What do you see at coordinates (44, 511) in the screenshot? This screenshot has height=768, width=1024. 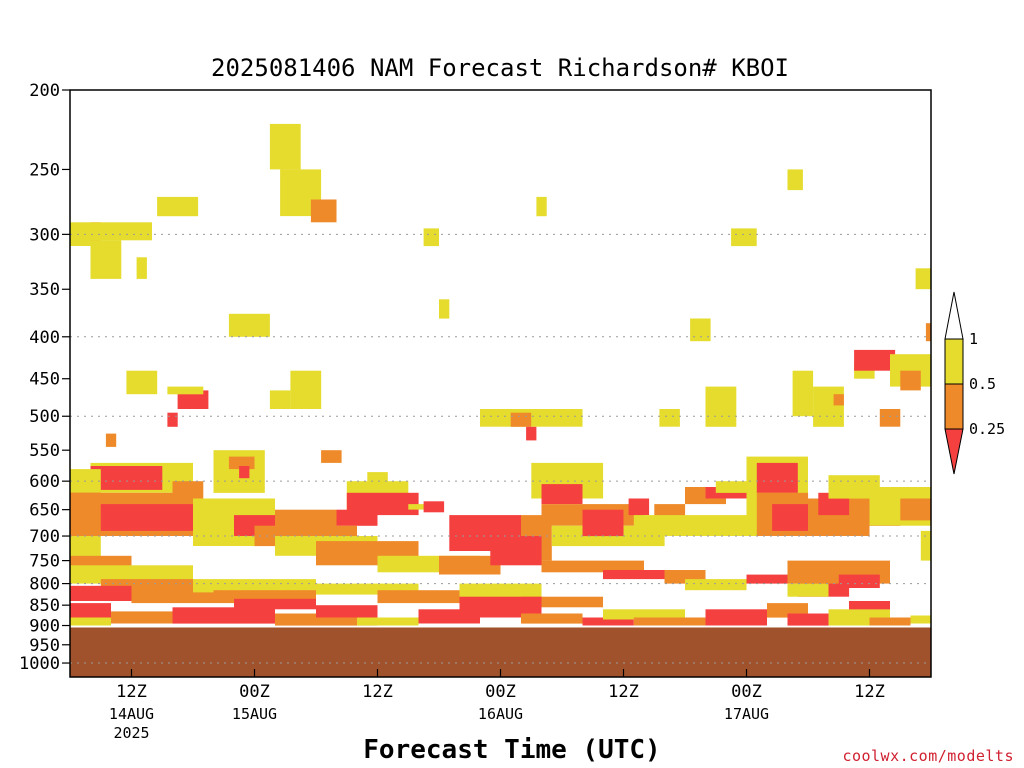 I see `y-tick-label: 650` at bounding box center [44, 511].